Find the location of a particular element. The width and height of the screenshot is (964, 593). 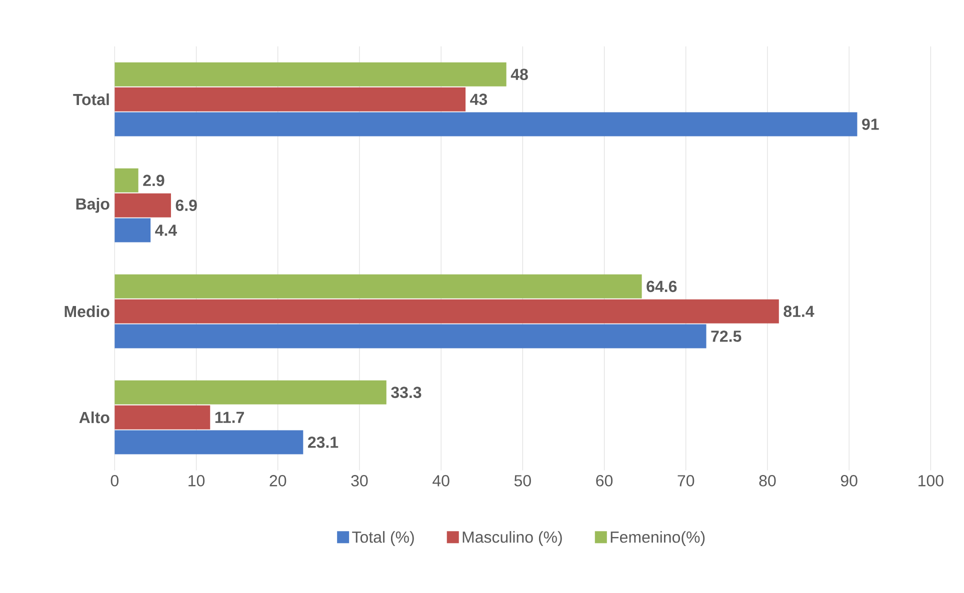

data-label: 91 is located at coordinates (870, 124).